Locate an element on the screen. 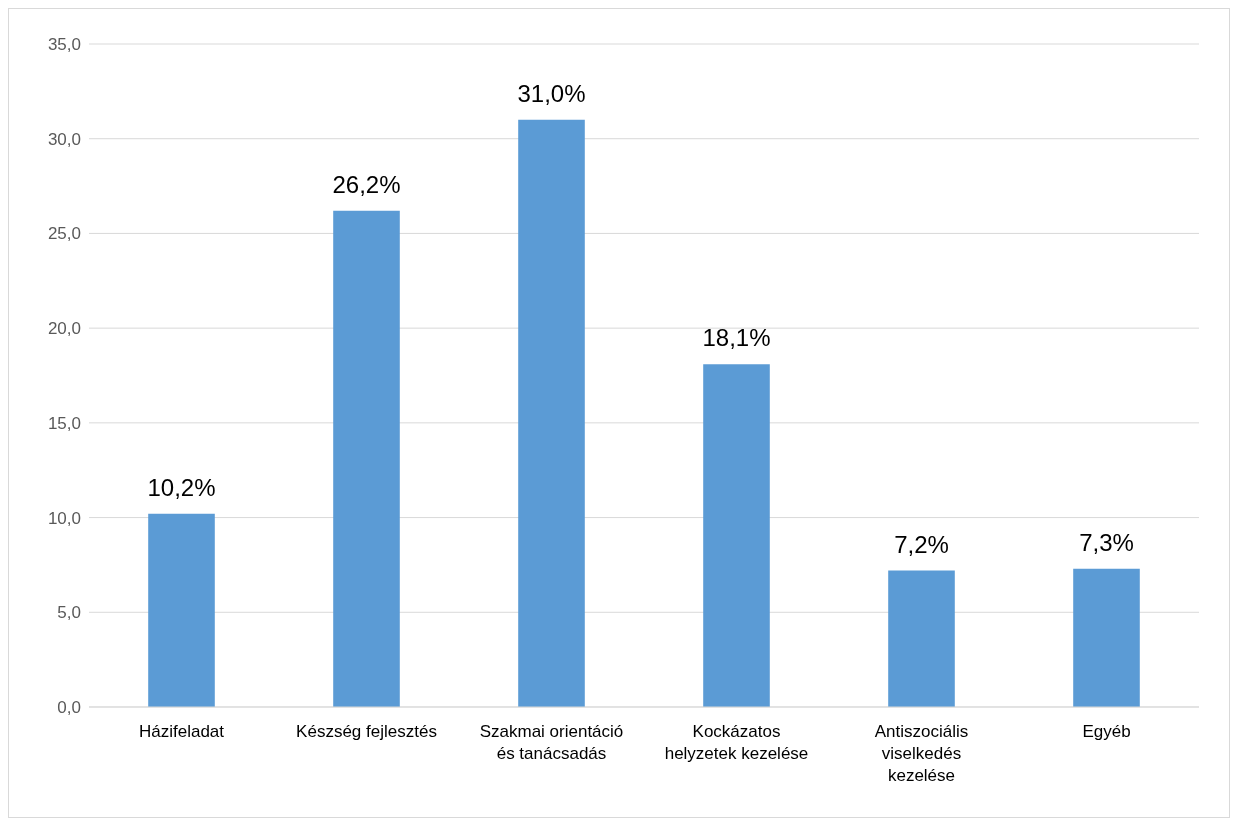 The width and height of the screenshot is (1239, 827). x-tick-label: Egyéb is located at coordinates (1106, 731).